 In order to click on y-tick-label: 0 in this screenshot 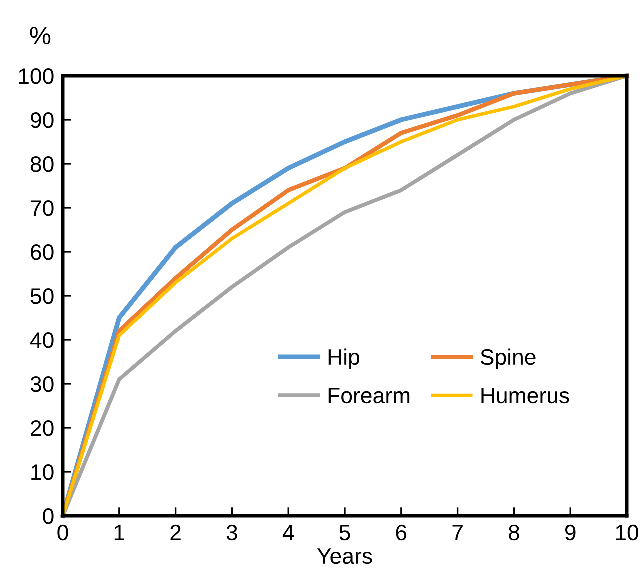, I will do `click(48, 516)`.